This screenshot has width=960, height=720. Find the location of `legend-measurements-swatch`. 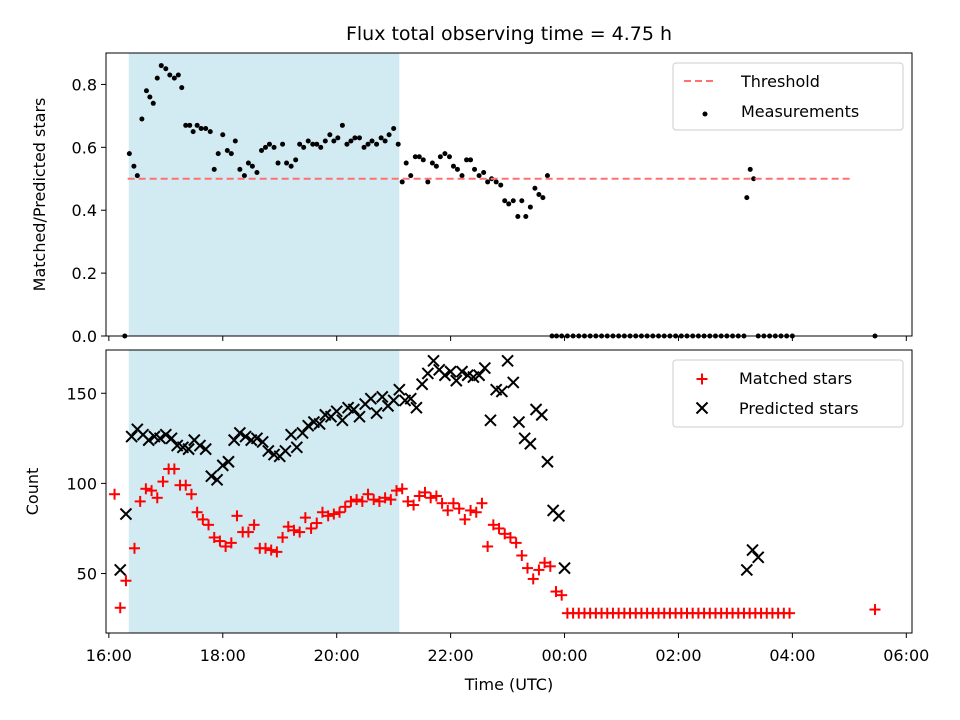

legend-measurements-swatch is located at coordinates (705, 114).